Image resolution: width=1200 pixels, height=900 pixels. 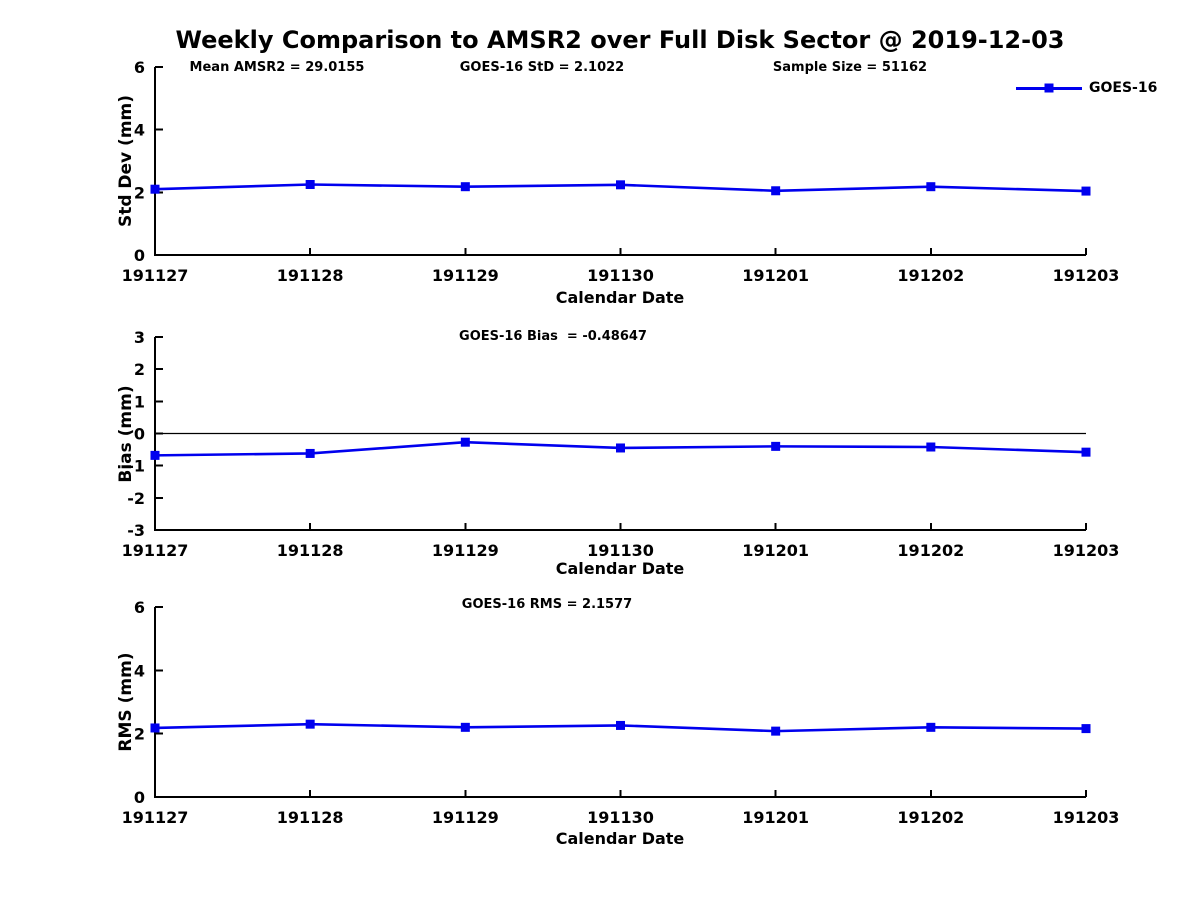 I want to click on y-tick-label: 3, so click(x=139, y=337).